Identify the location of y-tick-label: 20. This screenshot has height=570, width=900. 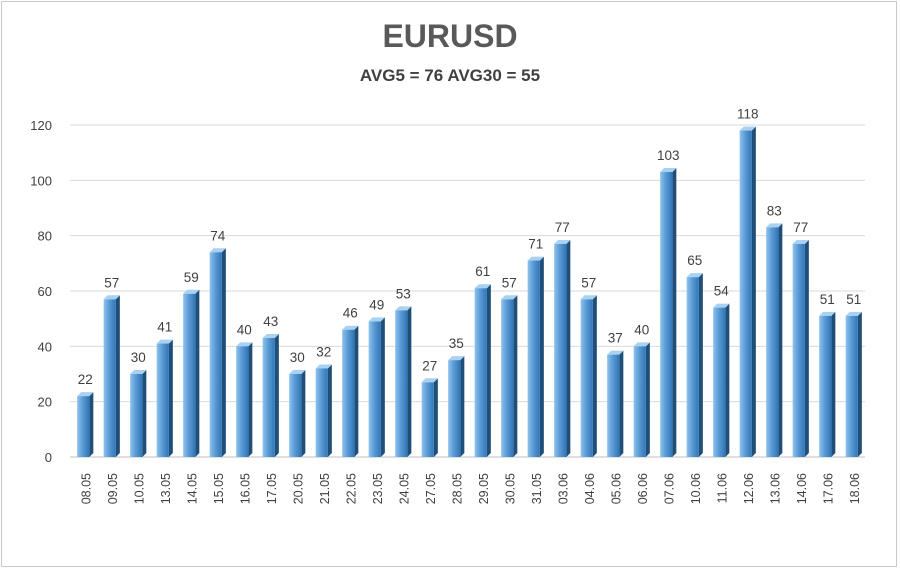
(45, 402).